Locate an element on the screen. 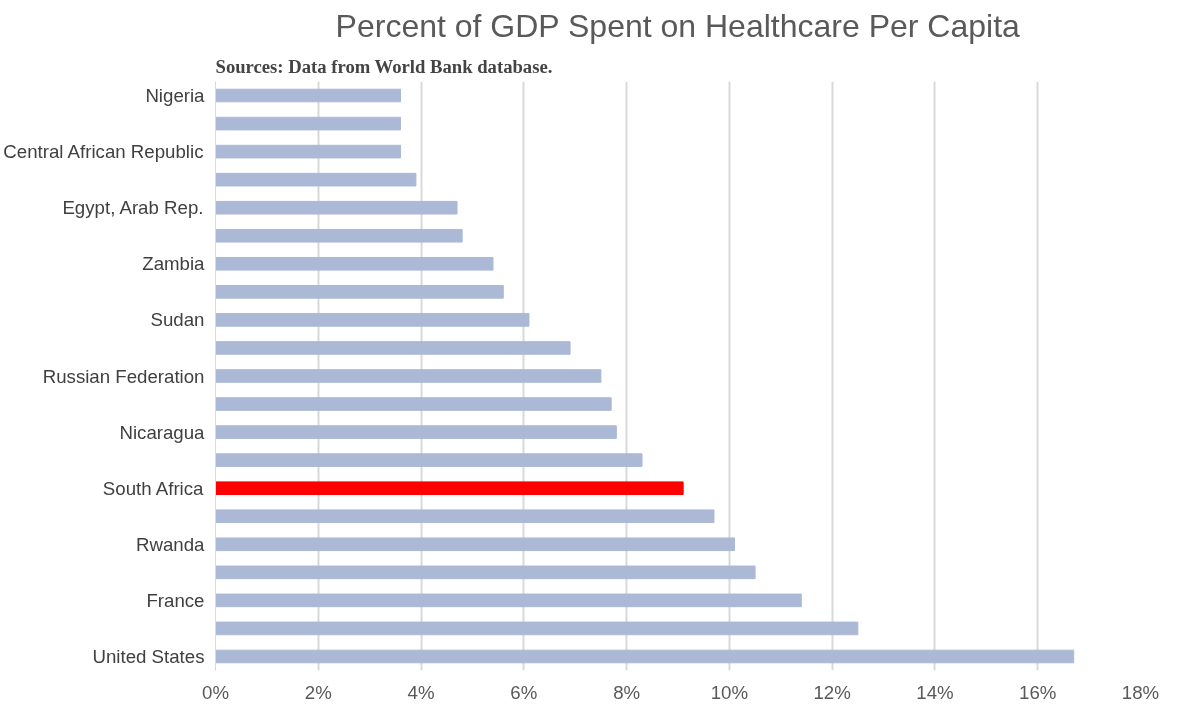 This screenshot has height=711, width=1198. y-tick-label: Nigeria is located at coordinates (175, 96).